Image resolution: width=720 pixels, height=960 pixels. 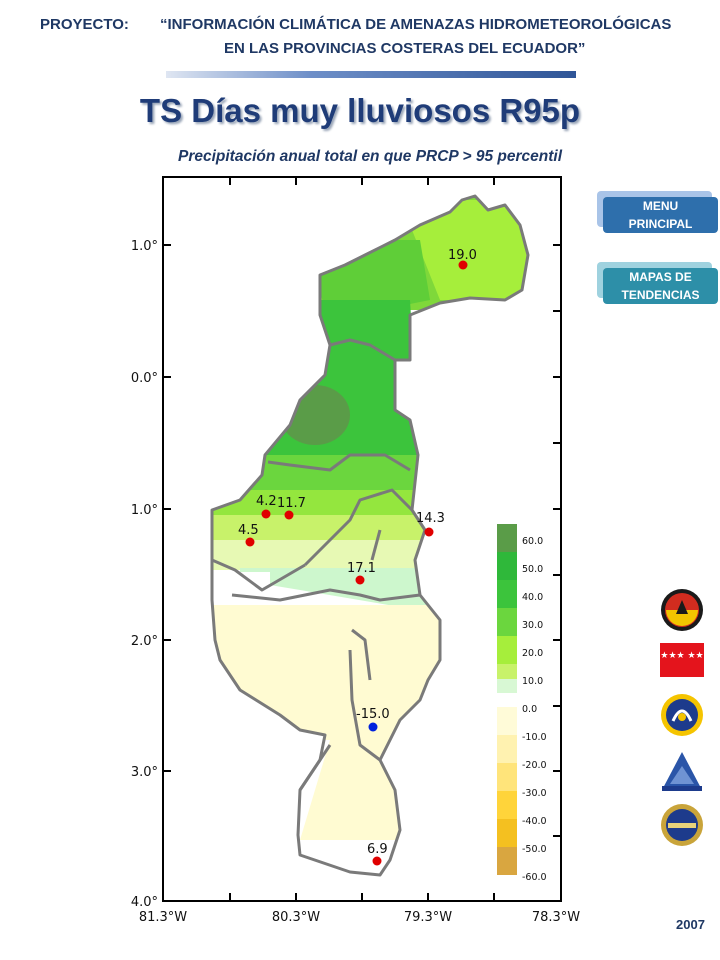 What do you see at coordinates (291, 503) in the screenshot?
I see `station-value: 11.7` at bounding box center [291, 503].